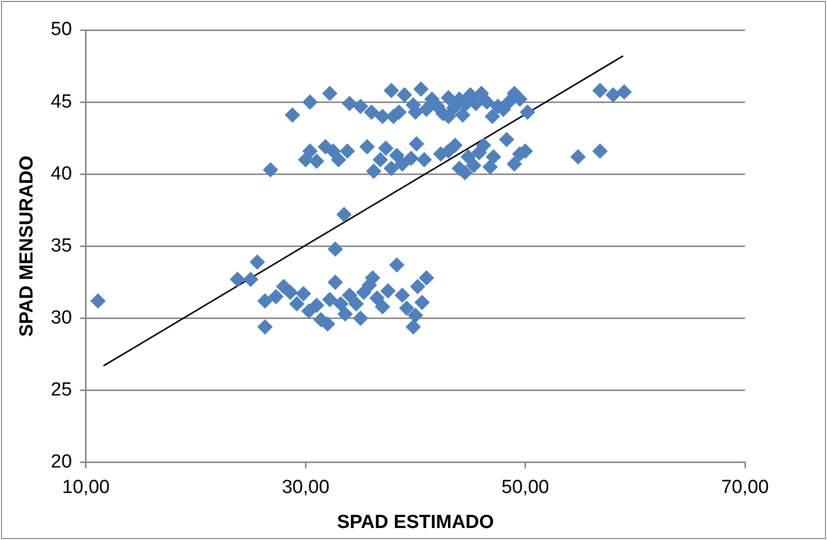 The width and height of the screenshot is (827, 540). What do you see at coordinates (745, 487) in the screenshot?
I see `x-tick-label: 70,00` at bounding box center [745, 487].